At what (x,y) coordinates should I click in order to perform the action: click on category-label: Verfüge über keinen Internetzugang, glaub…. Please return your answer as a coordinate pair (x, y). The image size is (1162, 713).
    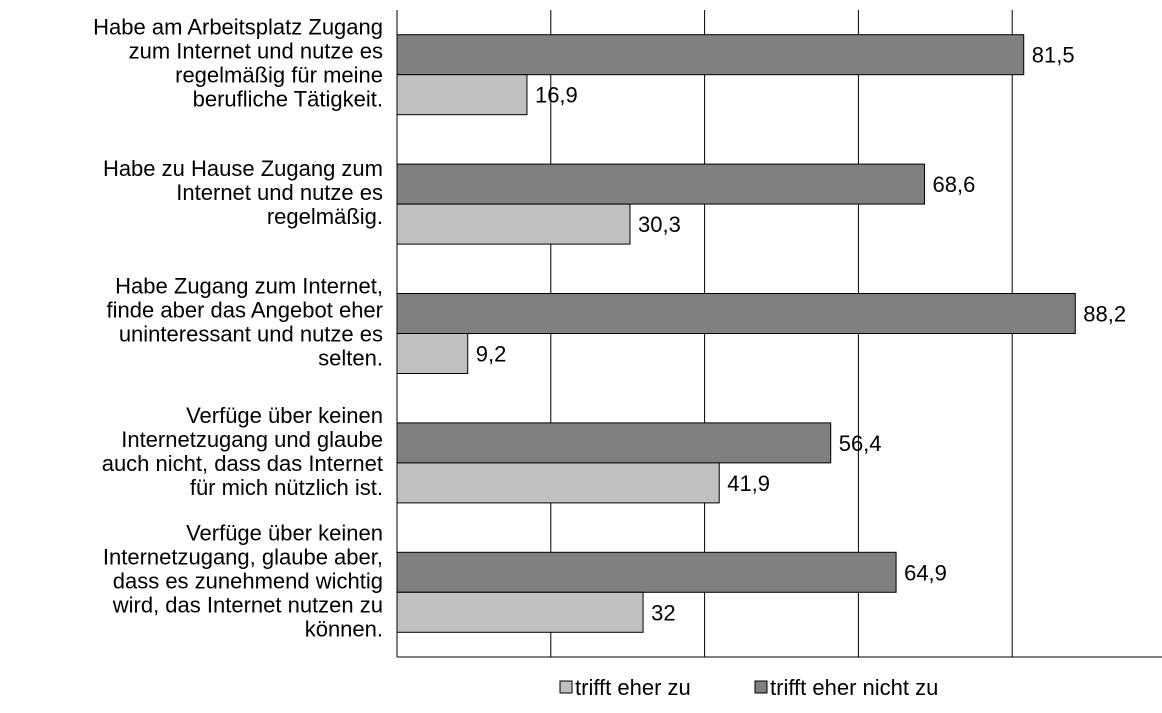
    Looking at the image, I should click on (243, 580).